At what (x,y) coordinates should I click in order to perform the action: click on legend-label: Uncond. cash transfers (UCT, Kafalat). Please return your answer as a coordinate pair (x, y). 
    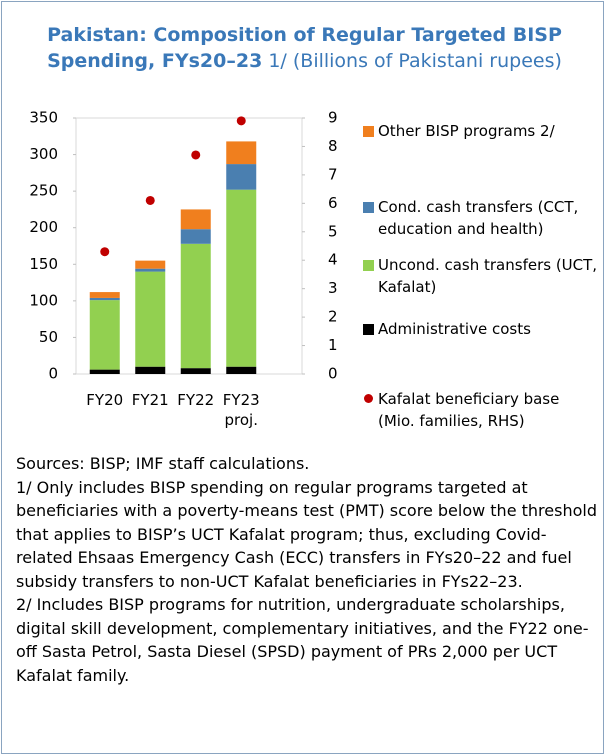
    Looking at the image, I should click on (488, 276).